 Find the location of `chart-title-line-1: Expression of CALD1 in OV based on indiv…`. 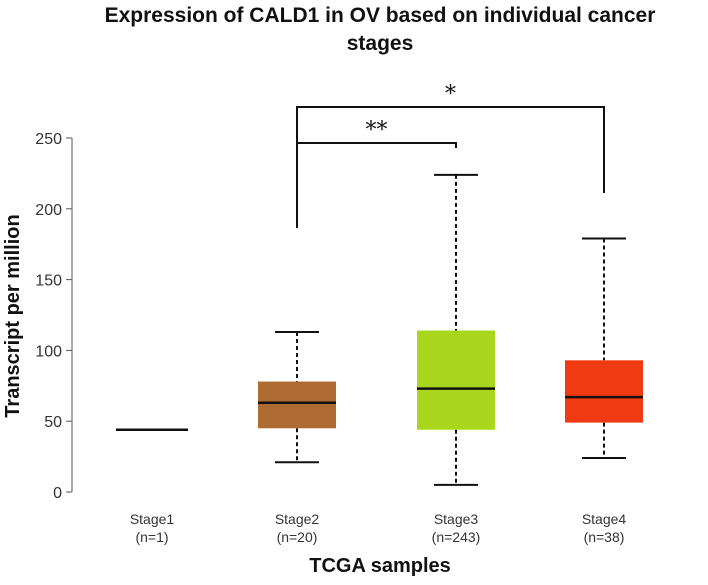

chart-title-line-1: Expression of CALD1 in OV based on indiv… is located at coordinates (380, 15).